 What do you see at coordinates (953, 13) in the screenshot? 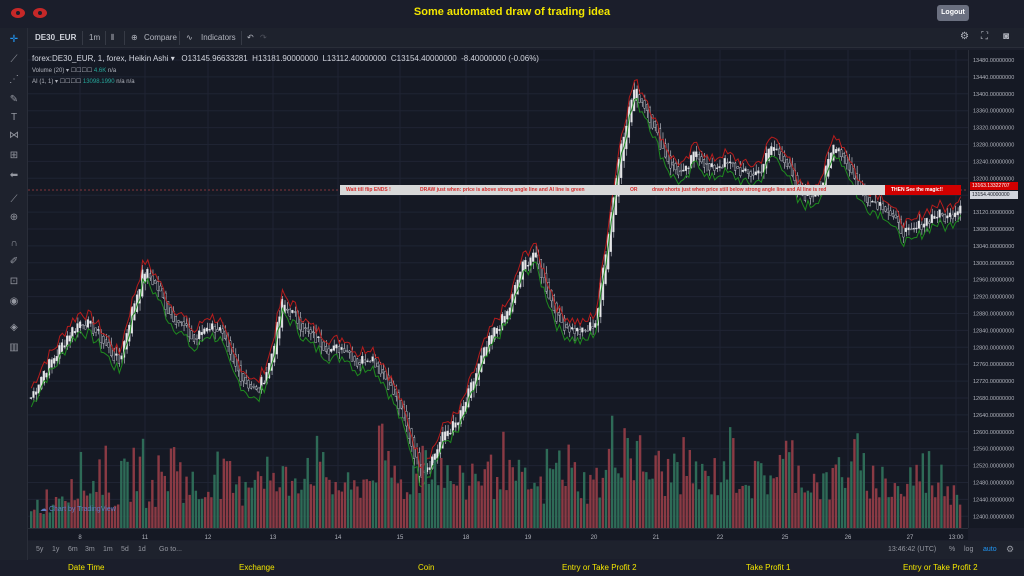
I see `logout-button: Logout` at bounding box center [953, 13].